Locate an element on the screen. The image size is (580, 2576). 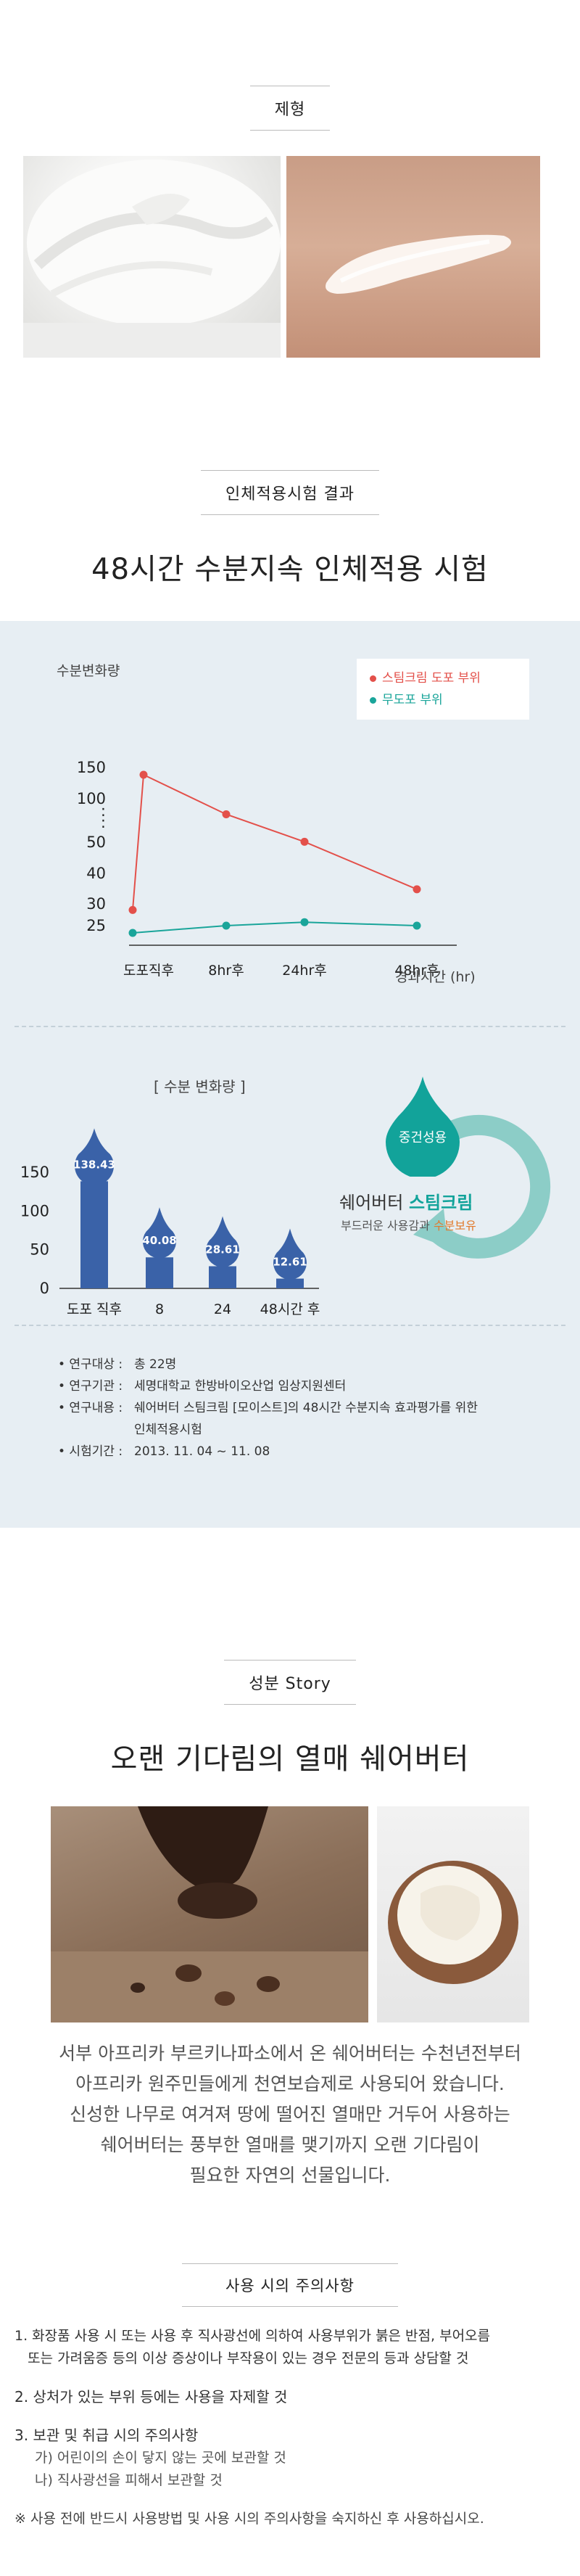
study-info-key: • 시험기간 : is located at coordinates (90, 1451).